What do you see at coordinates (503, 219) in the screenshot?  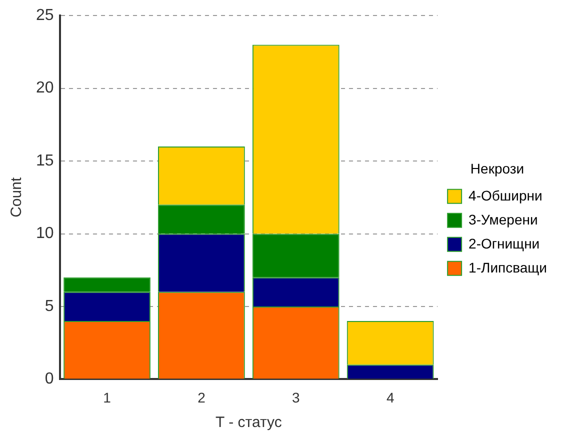 I see `legend-label: 3-Умерени` at bounding box center [503, 219].